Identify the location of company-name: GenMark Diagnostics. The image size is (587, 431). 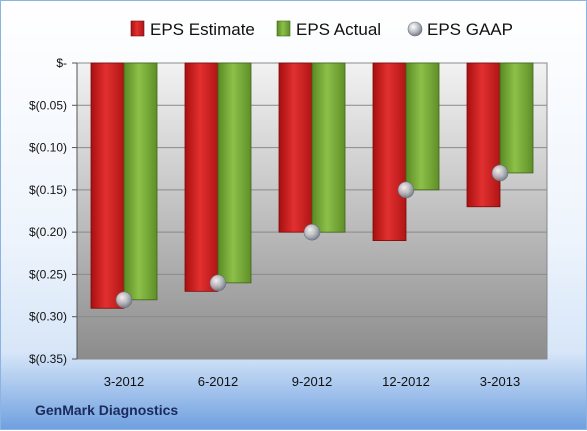
(107, 410).